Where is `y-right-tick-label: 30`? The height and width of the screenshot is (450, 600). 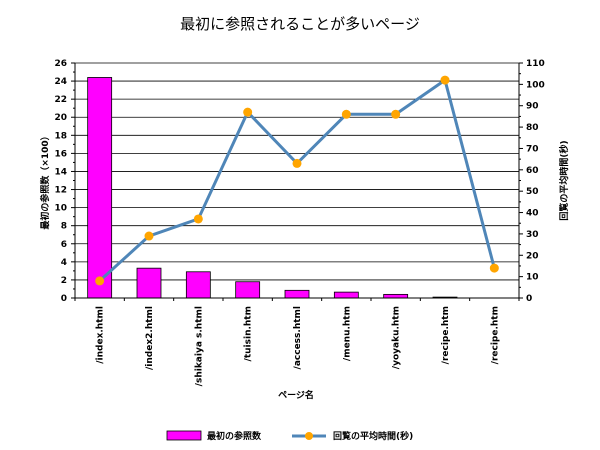
y-right-tick-label: 30 is located at coordinates (532, 235).